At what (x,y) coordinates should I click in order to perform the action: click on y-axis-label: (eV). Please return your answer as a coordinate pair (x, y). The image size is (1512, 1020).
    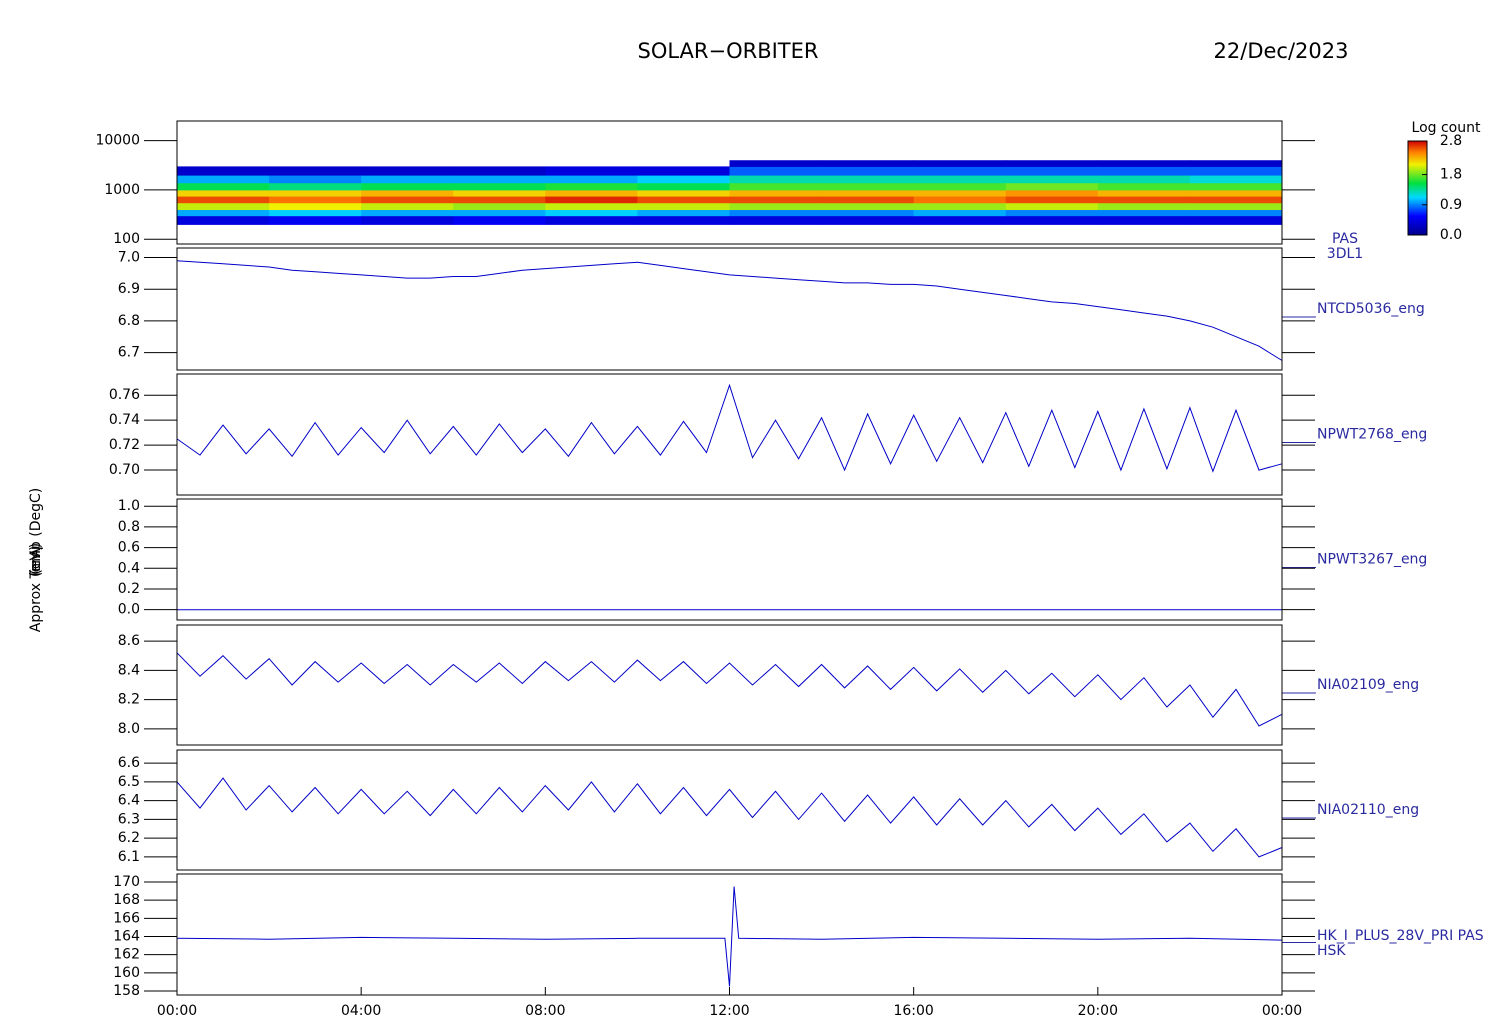
    Looking at the image, I should click on (36, 559).